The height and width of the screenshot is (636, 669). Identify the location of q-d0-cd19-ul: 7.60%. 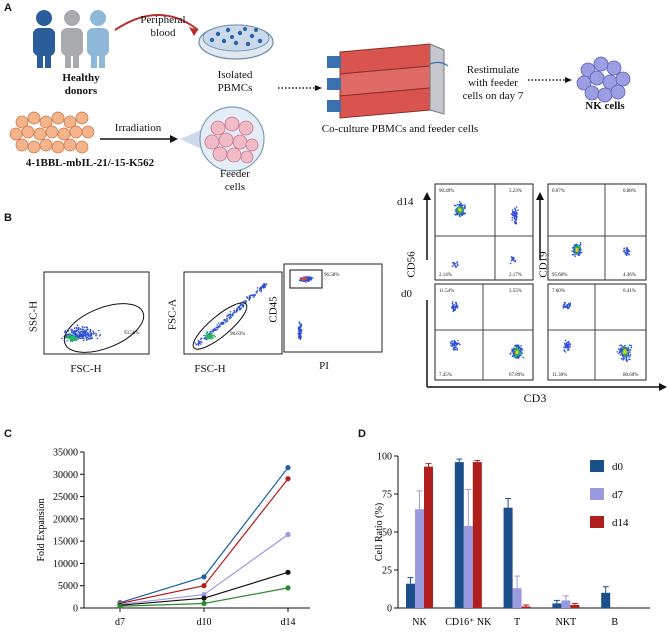
(558, 291).